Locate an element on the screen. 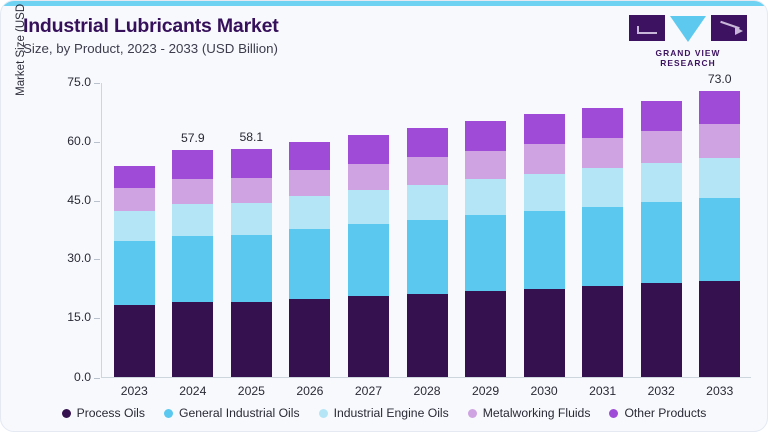 The image size is (768, 432). bar-column: 2026 is located at coordinates (310, 240).